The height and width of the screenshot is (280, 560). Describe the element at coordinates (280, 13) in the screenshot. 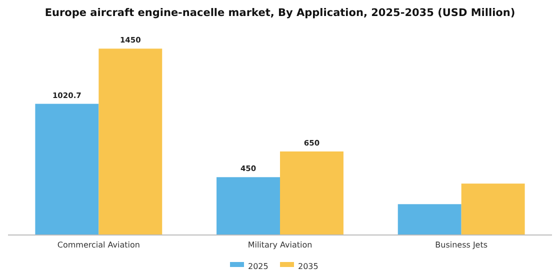

I see `chart-title: Europe aircraft engine-nacelle market, By Application, 2025-2035 (USD Million)` at that location.